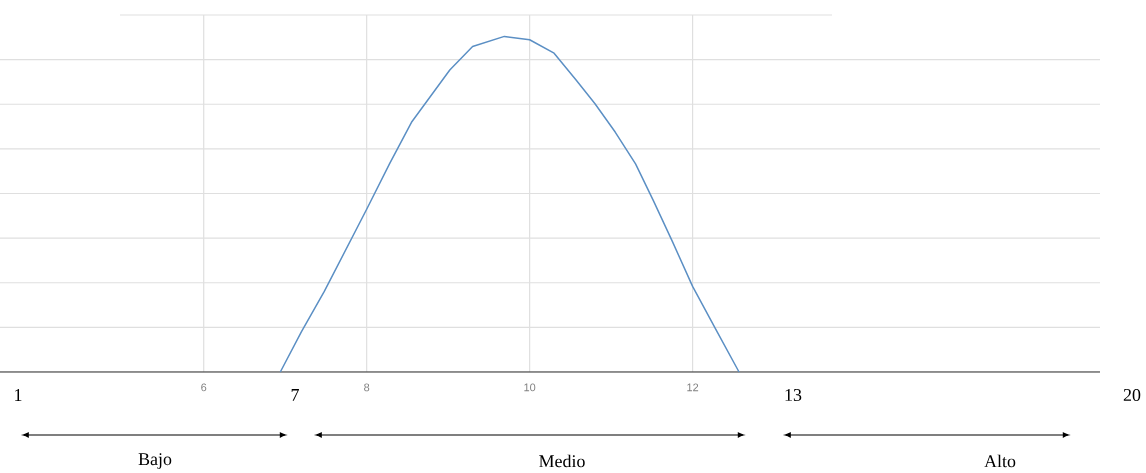 This screenshot has width=1146, height=473. Describe the element at coordinates (562, 461) in the screenshot. I see `text: Medio` at that location.